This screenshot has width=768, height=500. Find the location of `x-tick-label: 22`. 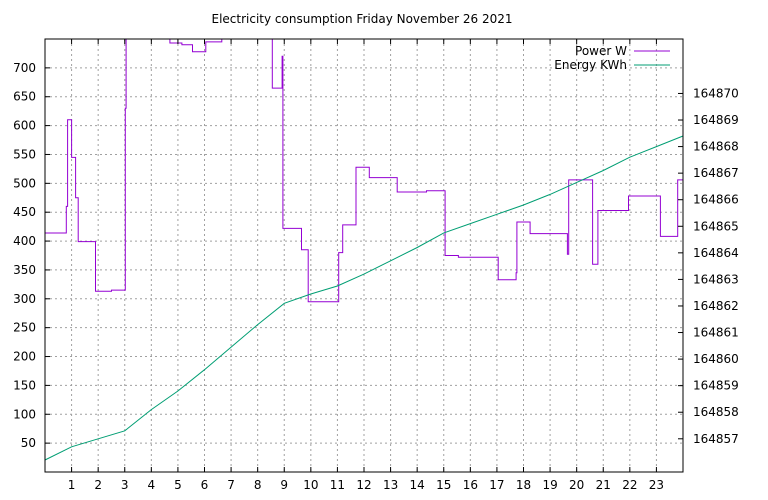

x-tick-label: 22 is located at coordinates (629, 485).